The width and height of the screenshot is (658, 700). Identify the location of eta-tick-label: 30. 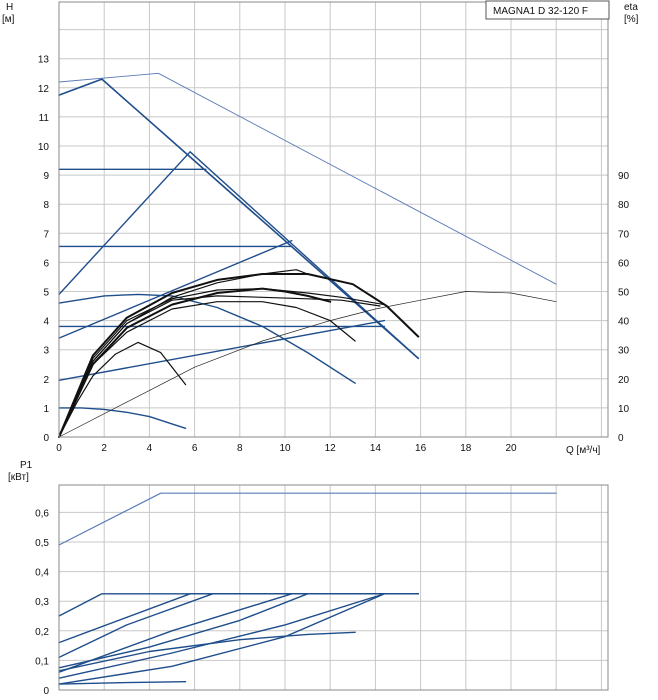
(624, 351).